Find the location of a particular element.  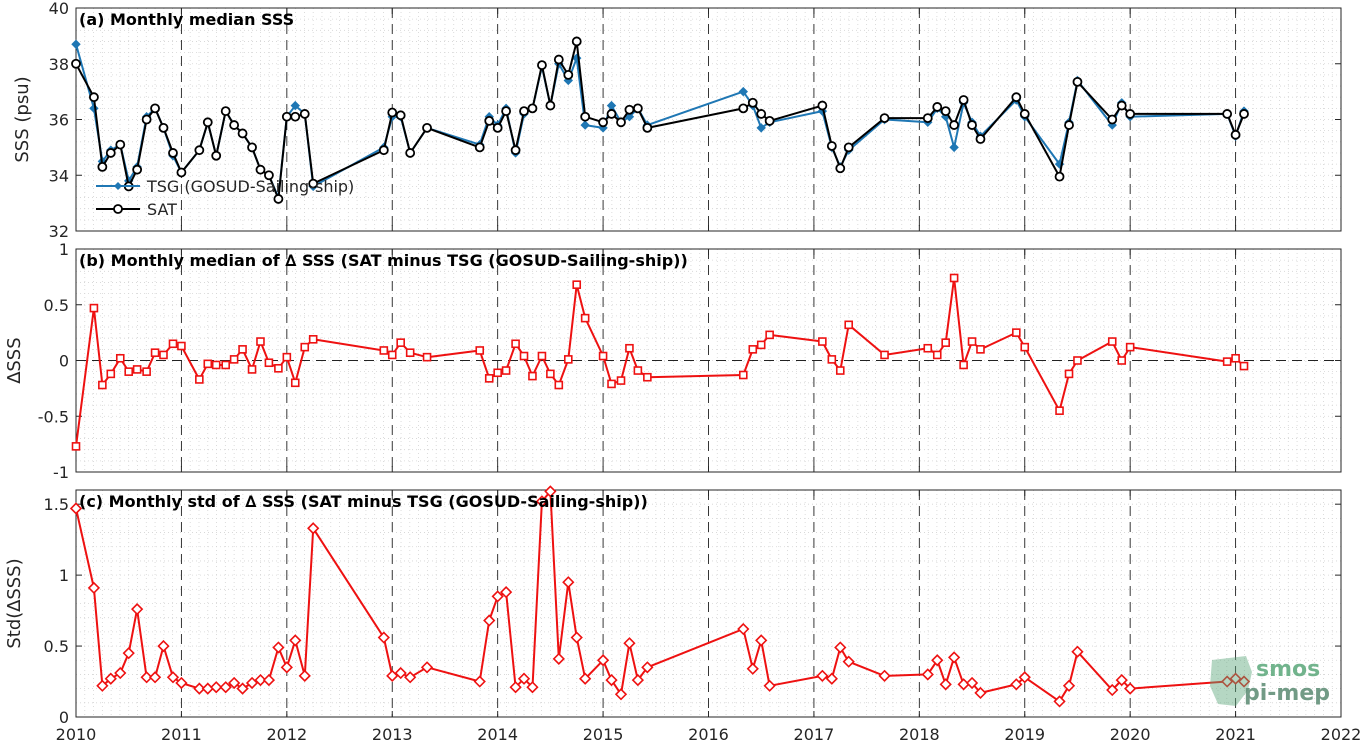

x-tick-label: 2012 is located at coordinates (286, 734).